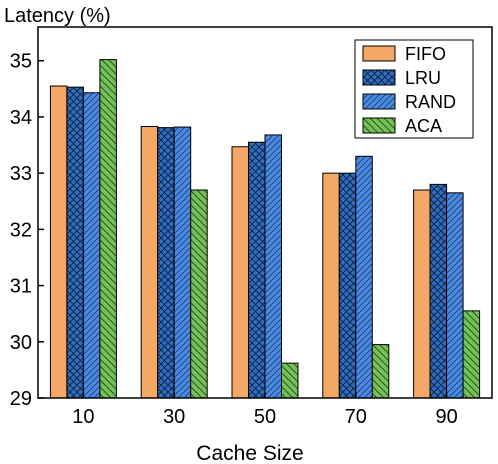  I want to click on y-axis-title: Latency (%), so click(57, 16).